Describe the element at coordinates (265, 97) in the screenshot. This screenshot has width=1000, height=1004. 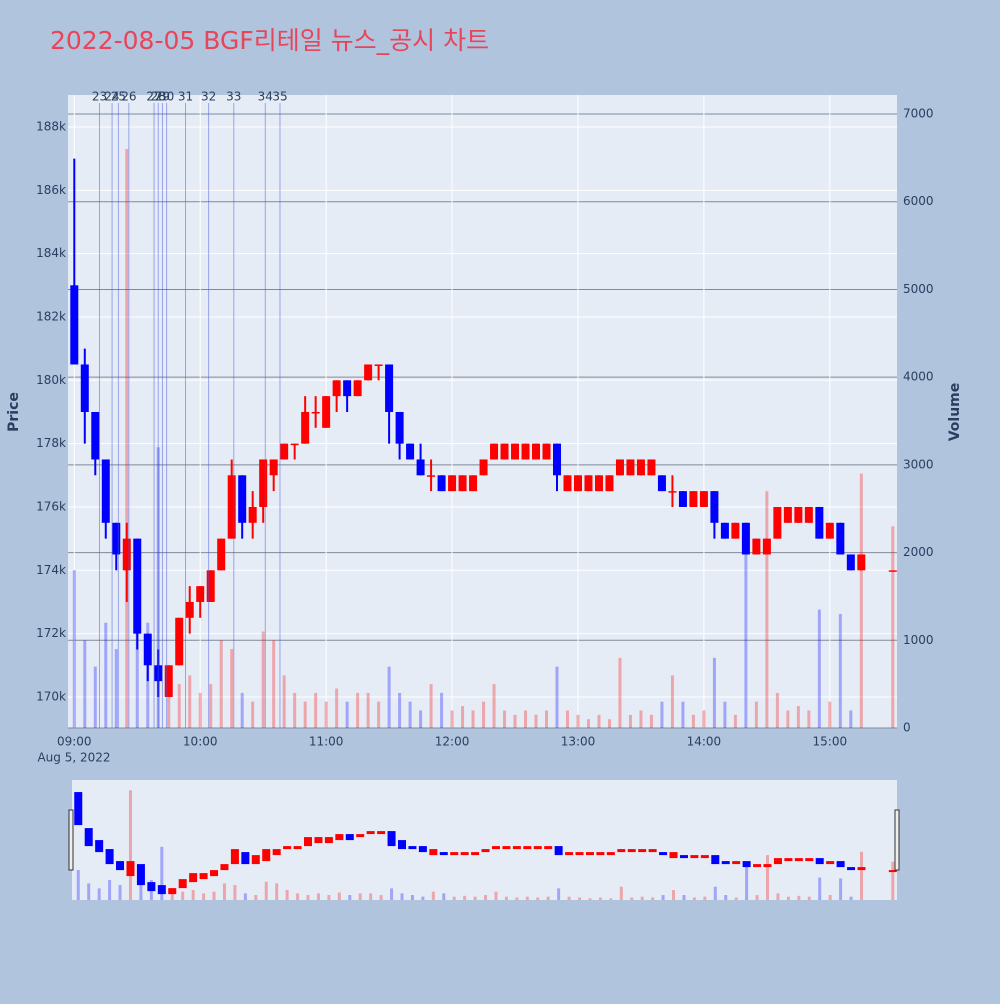
I see `annotation-label: 34` at that location.